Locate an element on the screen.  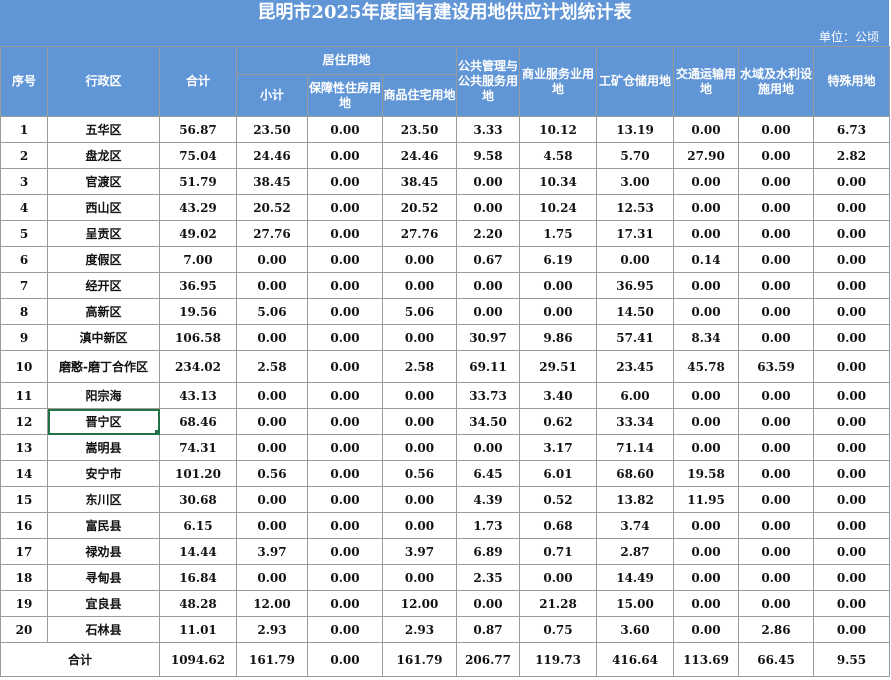
totals-transport: 113.69 is located at coordinates (706, 659).